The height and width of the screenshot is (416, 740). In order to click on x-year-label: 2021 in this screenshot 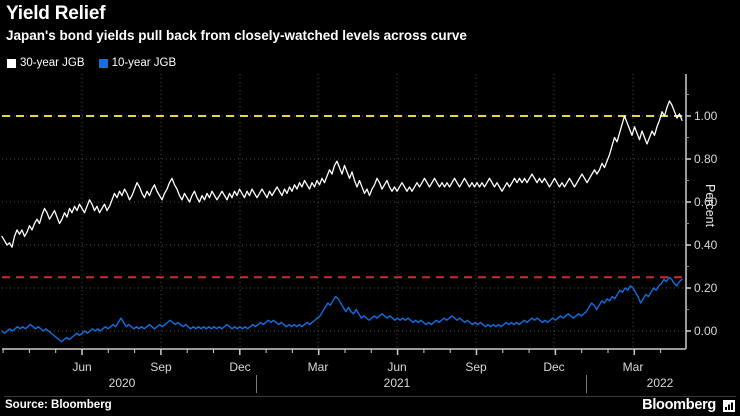, I will do `click(397, 383)`.